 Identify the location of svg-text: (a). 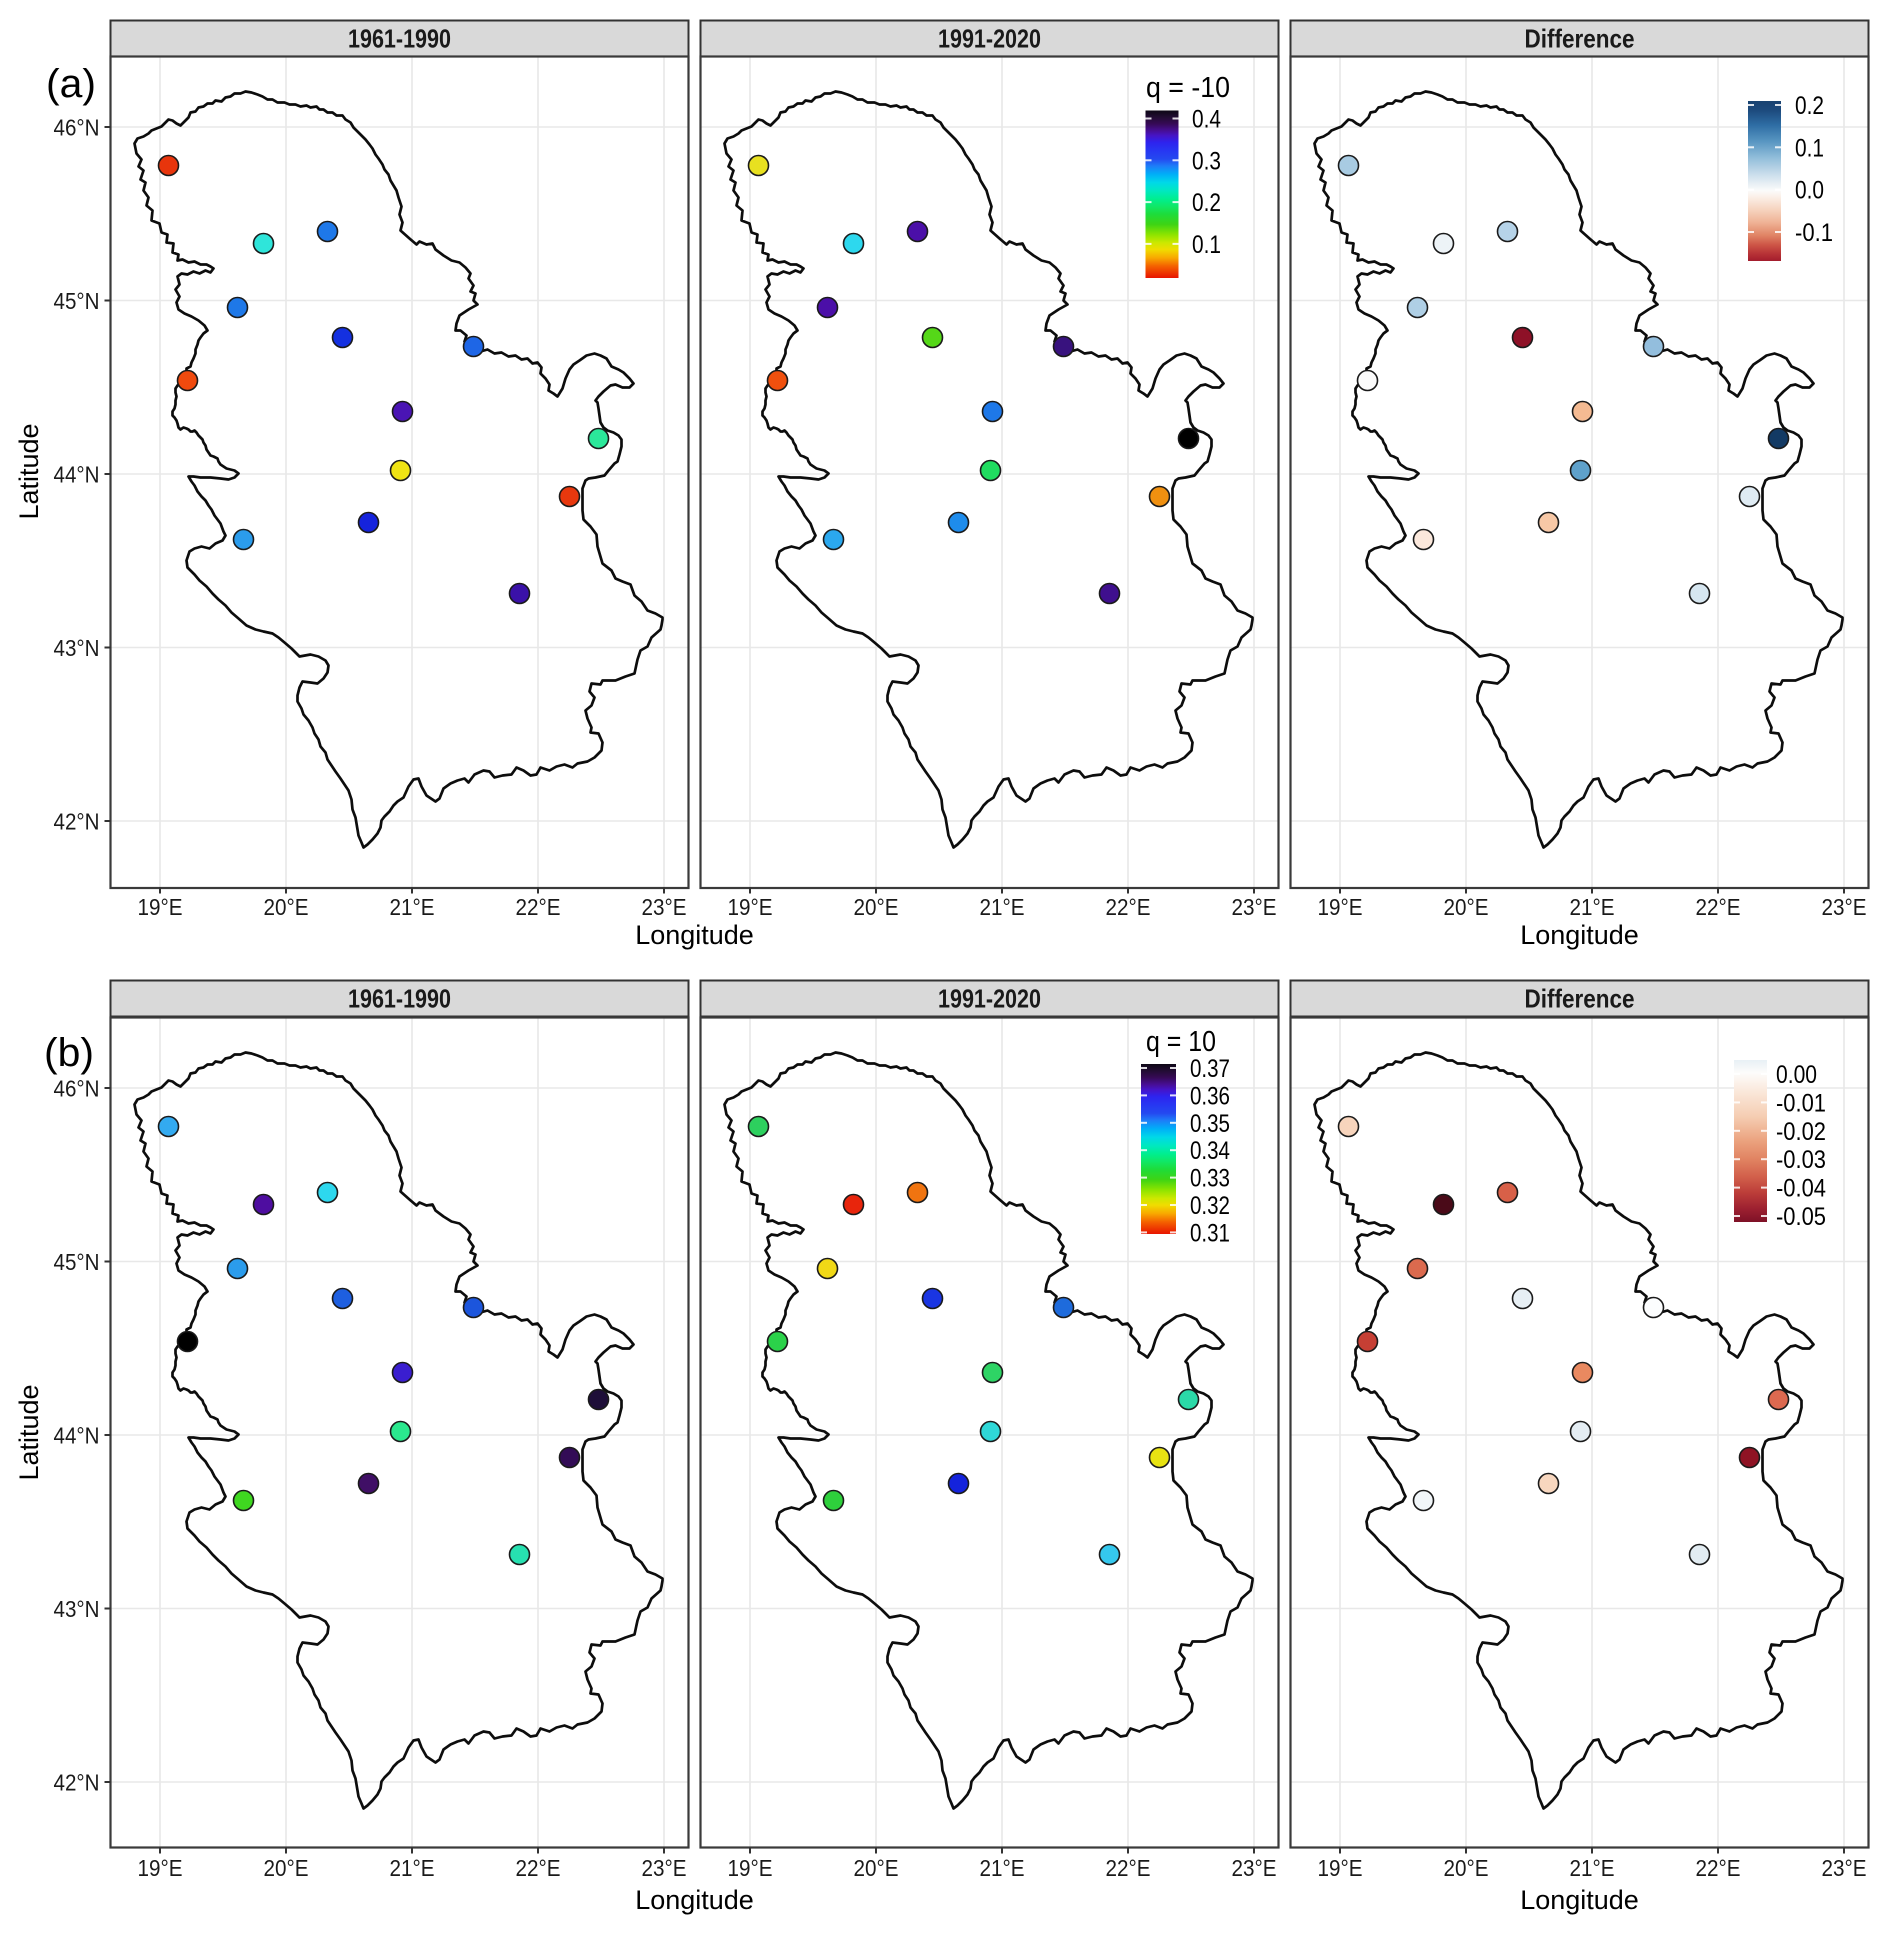
(71, 84).